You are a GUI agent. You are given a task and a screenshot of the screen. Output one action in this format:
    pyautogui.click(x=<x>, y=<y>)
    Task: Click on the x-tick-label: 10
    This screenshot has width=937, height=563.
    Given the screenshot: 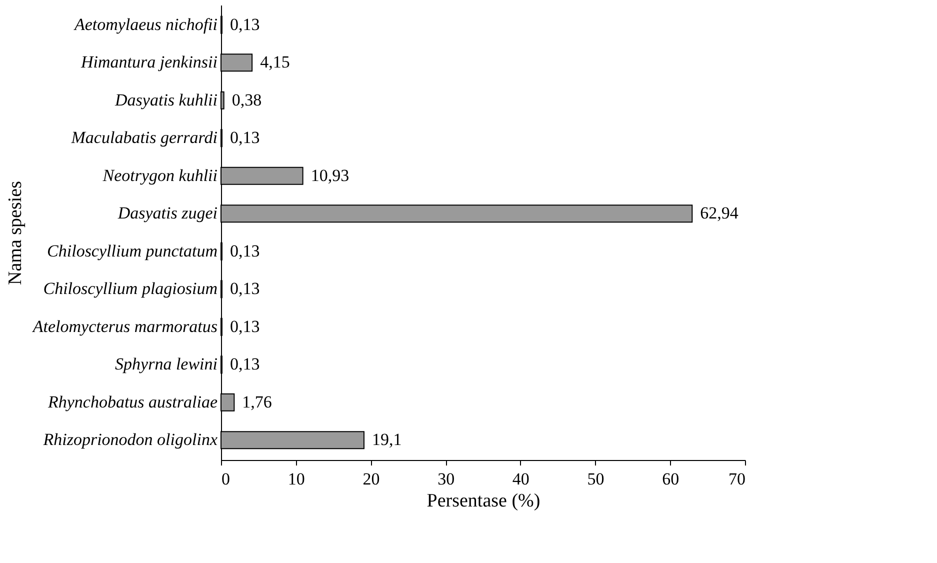 What is the action you would take?
    pyautogui.click(x=296, y=479)
    